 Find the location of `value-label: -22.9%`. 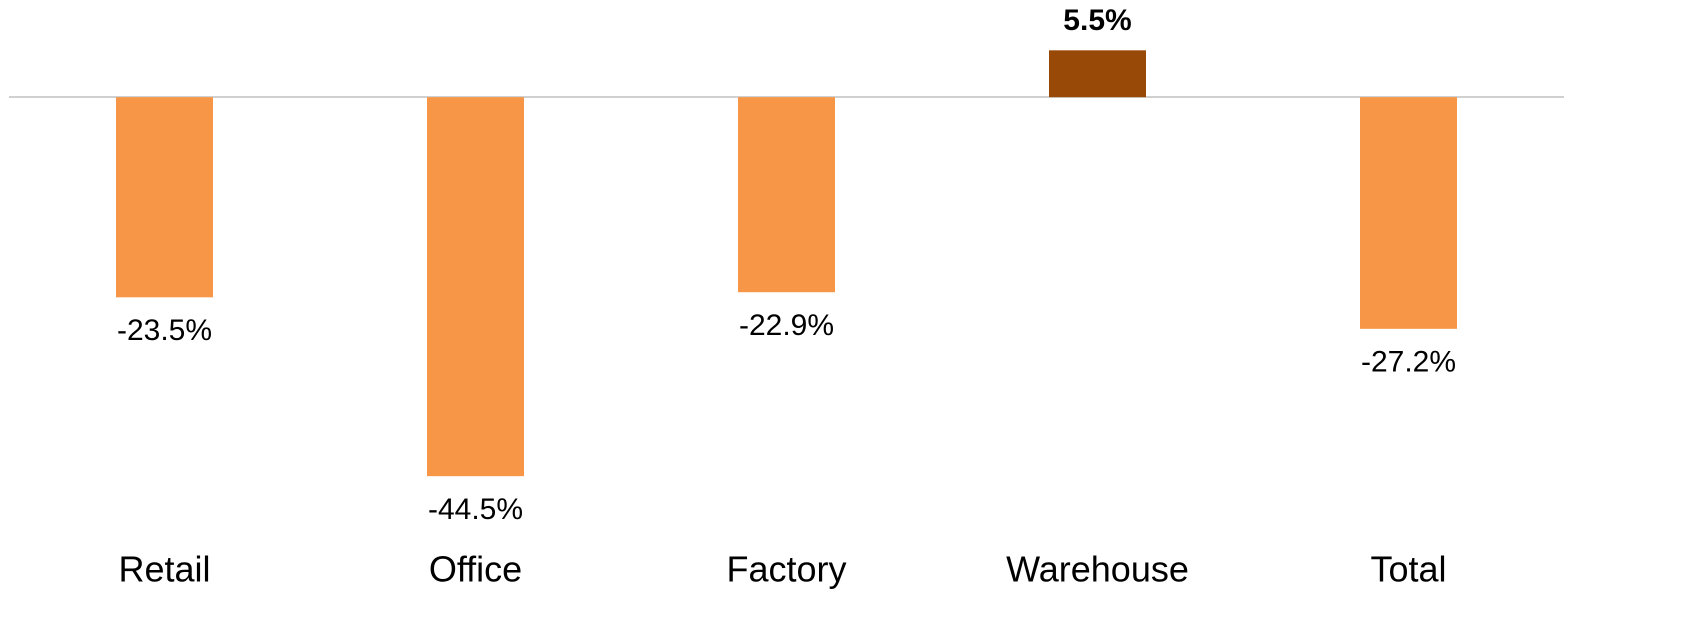

value-label: -22.9% is located at coordinates (786, 325).